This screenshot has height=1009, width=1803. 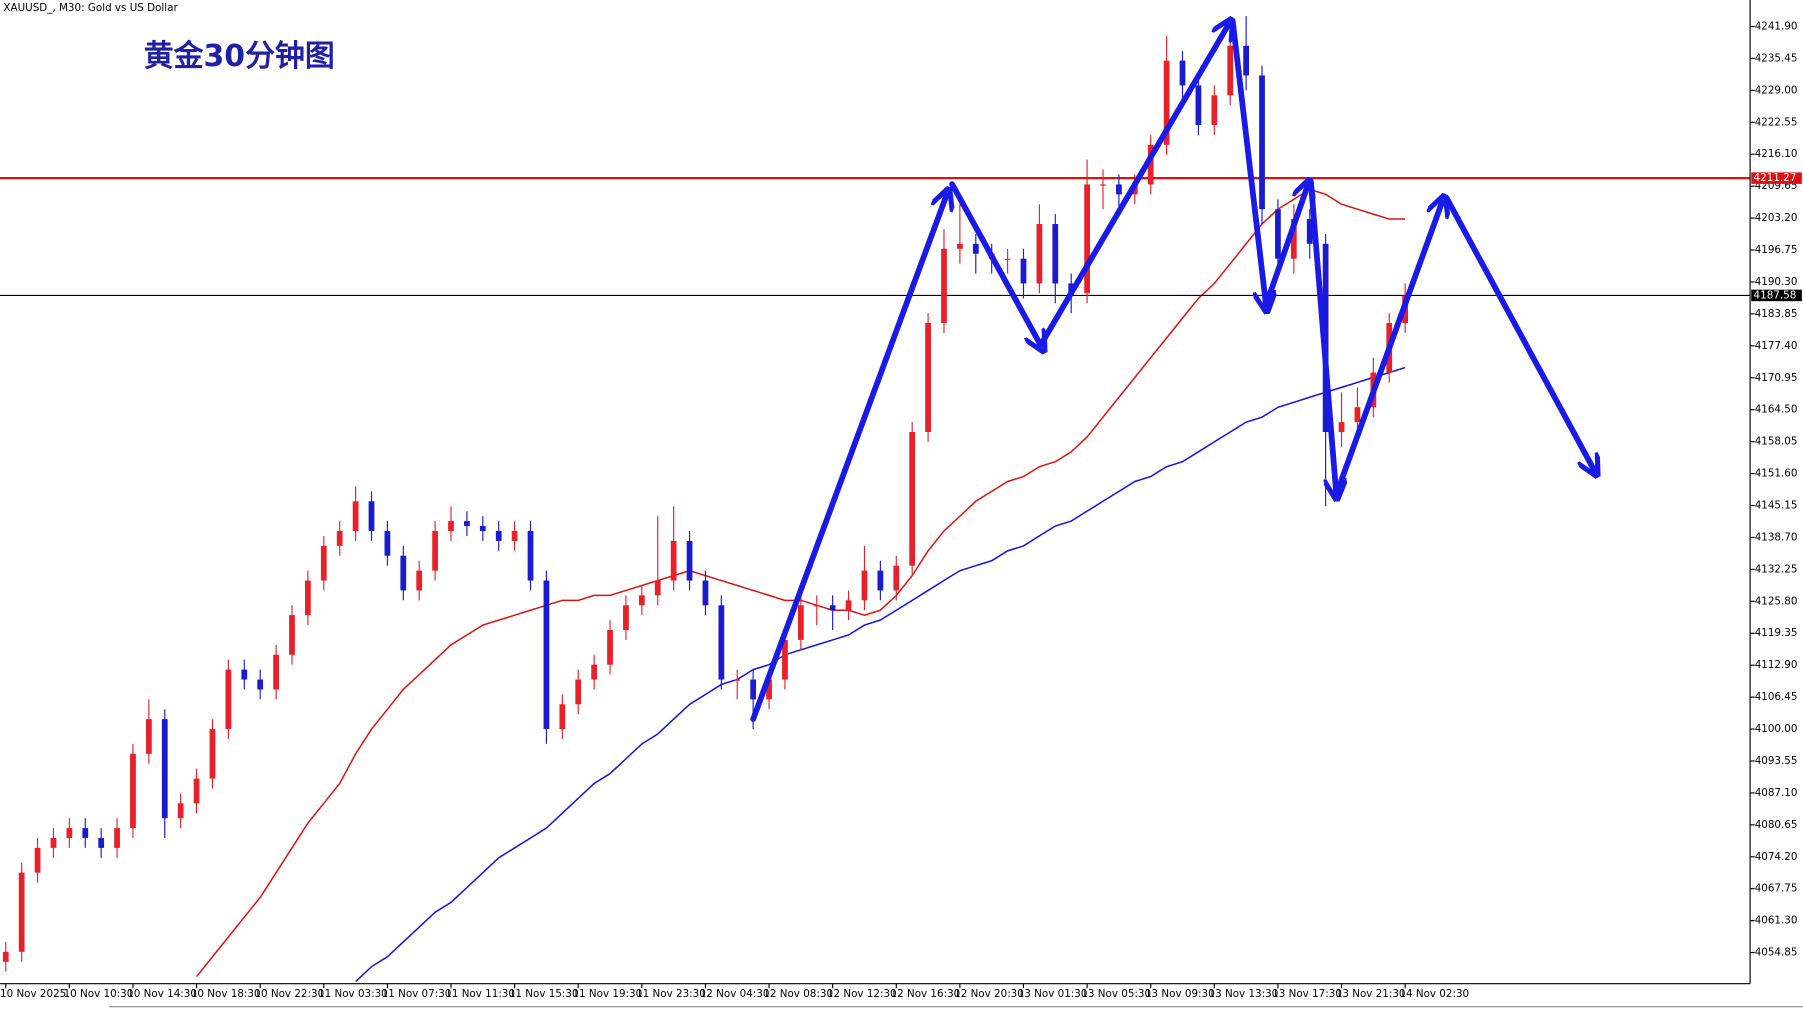 I want to click on x-tick-label: 10 Nov 14:30, so click(x=162, y=994).